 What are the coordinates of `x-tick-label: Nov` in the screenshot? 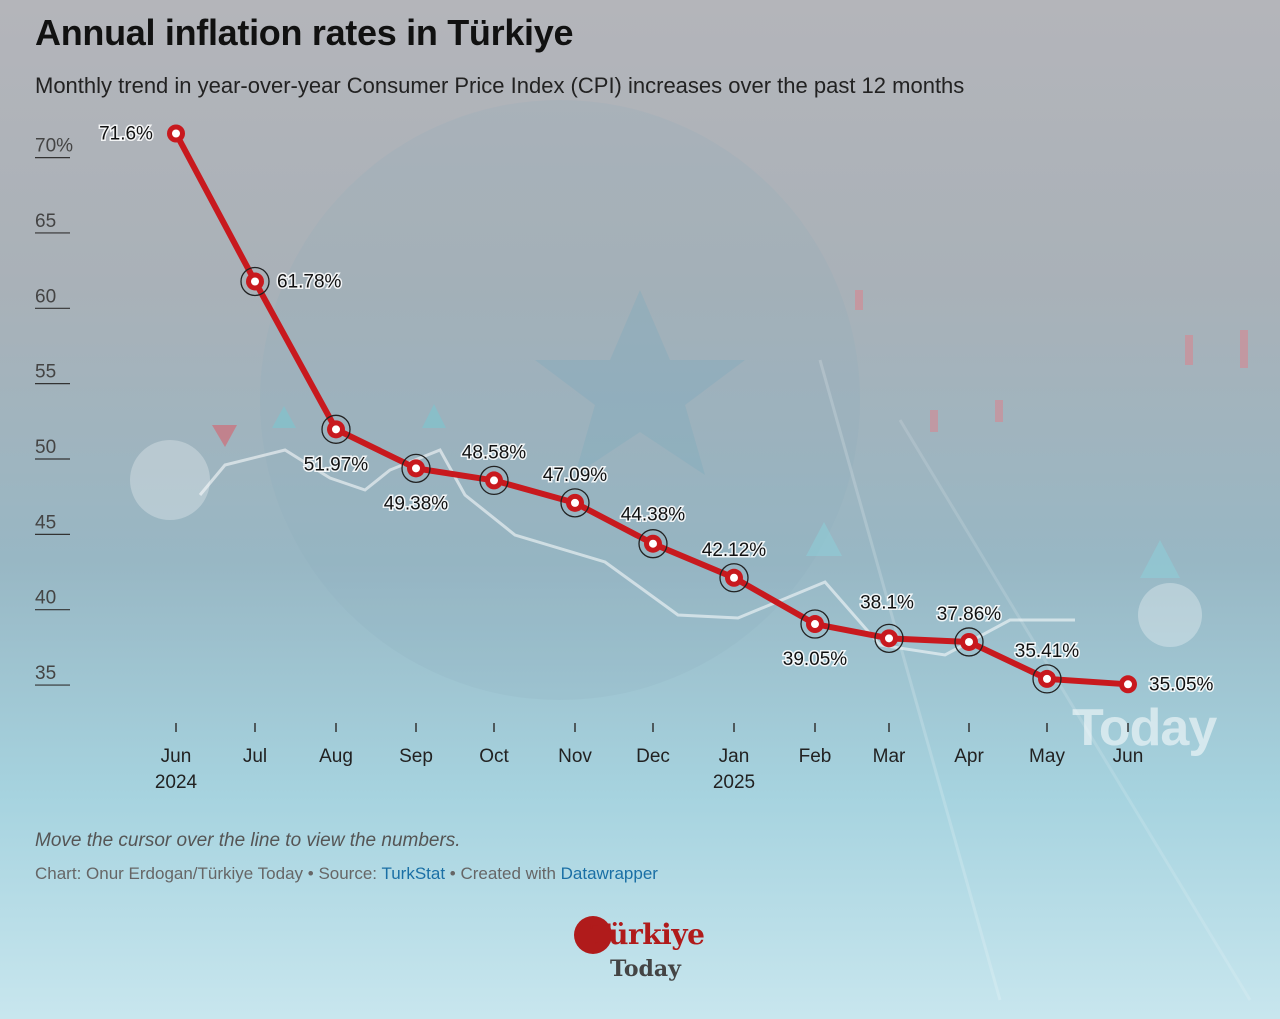 It's located at (575, 756).